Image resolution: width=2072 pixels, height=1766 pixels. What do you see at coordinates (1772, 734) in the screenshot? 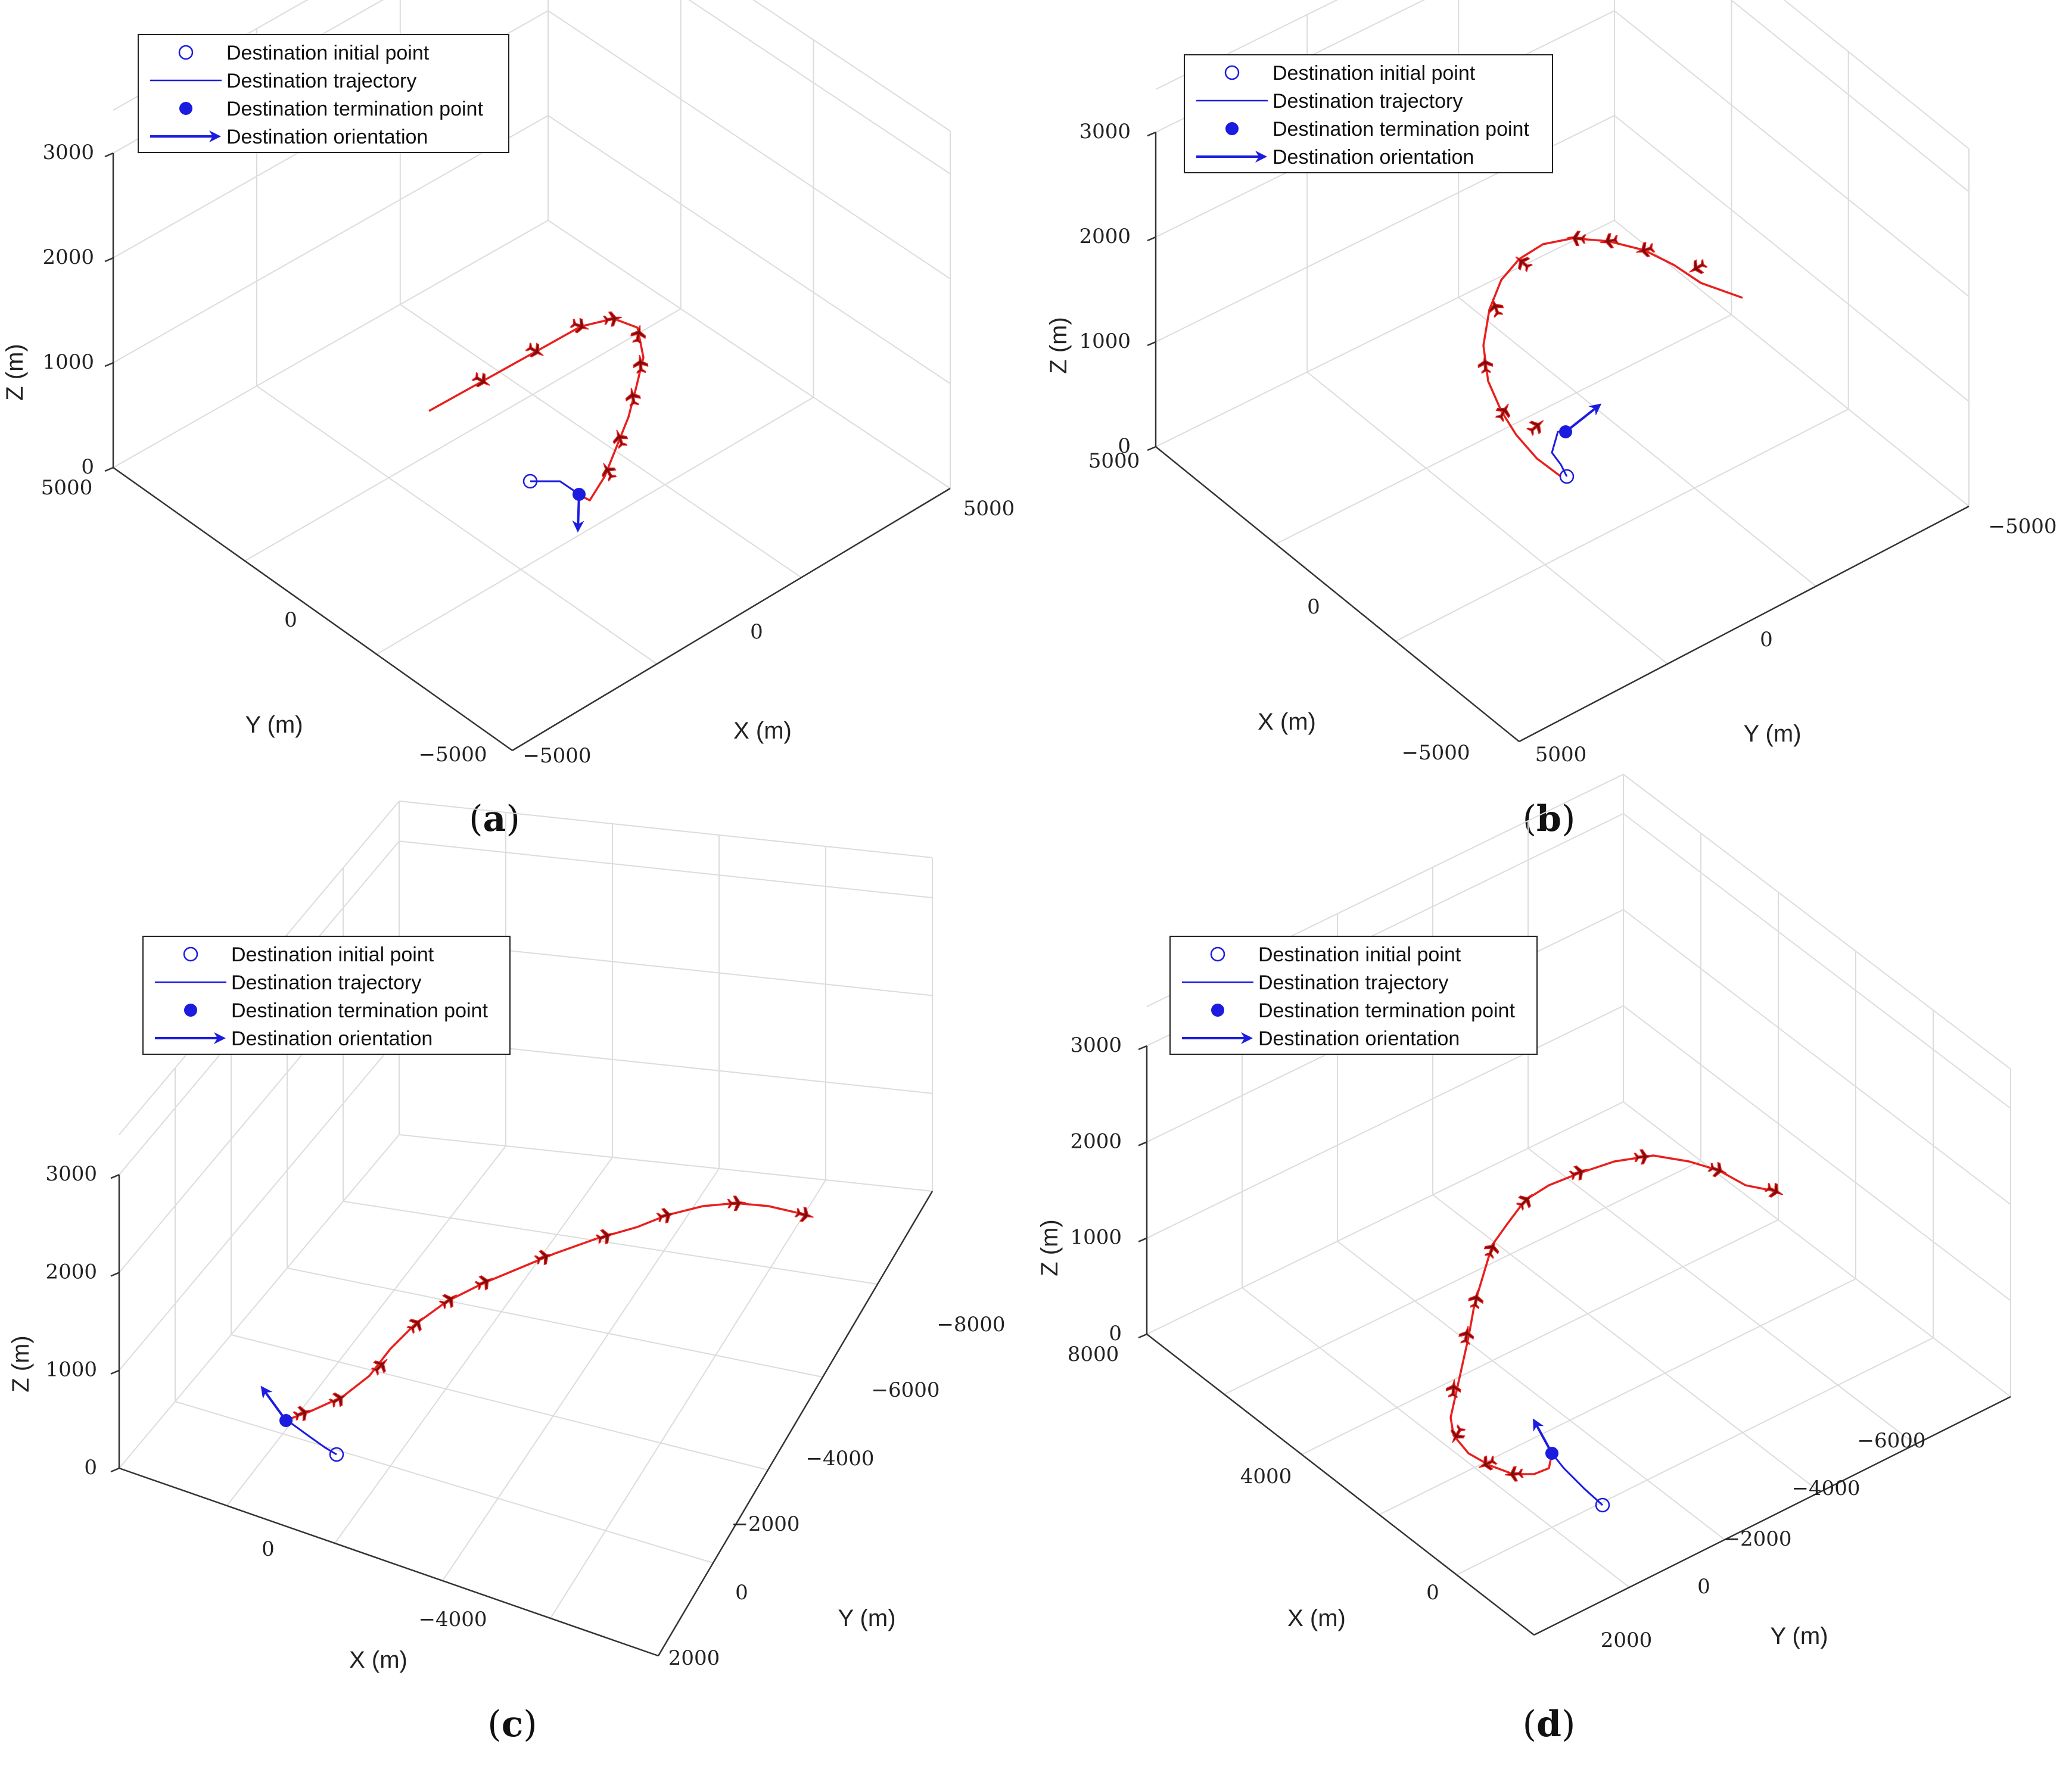
I see `y-axis-label: Y (m)` at bounding box center [1772, 734].